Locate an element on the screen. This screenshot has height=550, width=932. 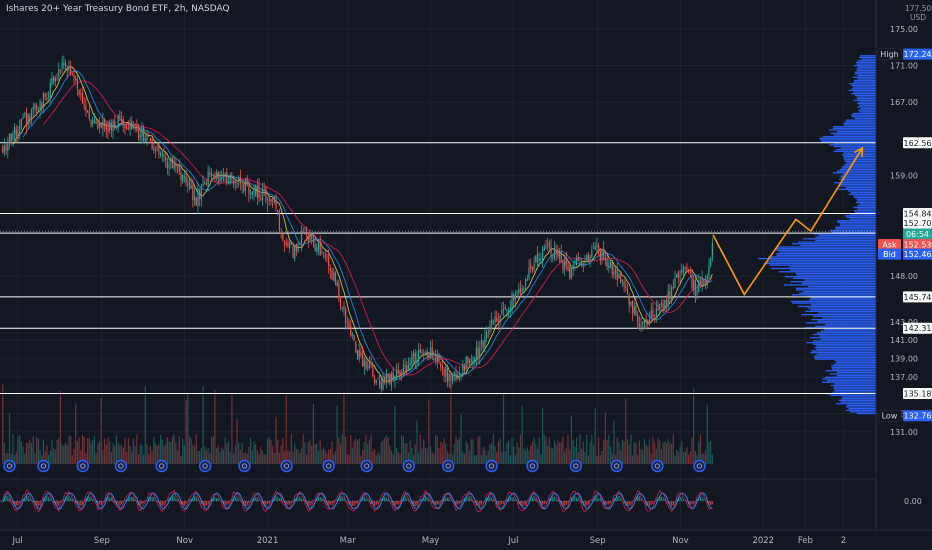
projection-line is located at coordinates (788, 221).